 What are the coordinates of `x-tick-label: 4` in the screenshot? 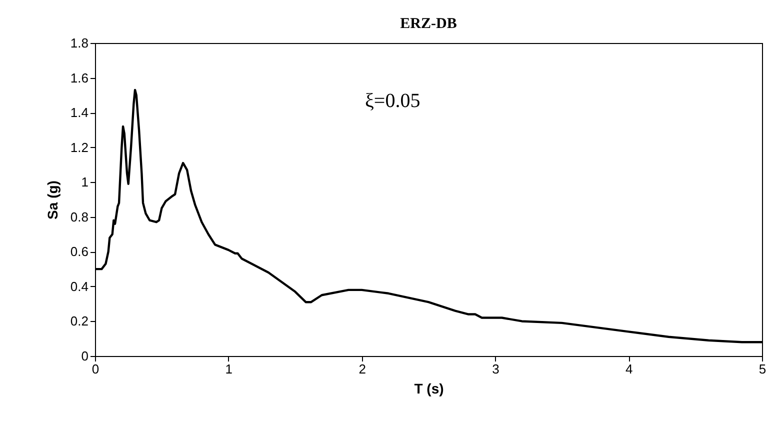 It's located at (629, 369).